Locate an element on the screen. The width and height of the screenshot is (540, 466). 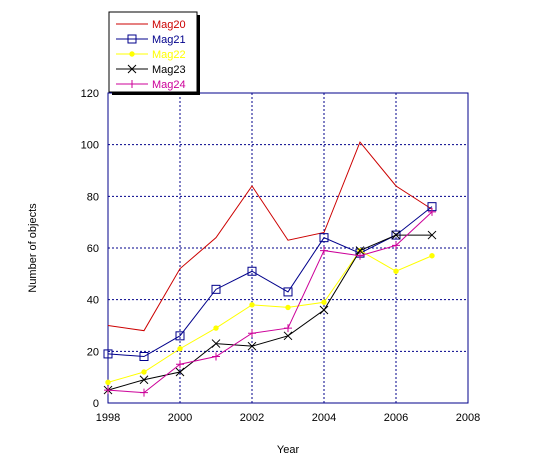
x-tick-label: 2008 is located at coordinates (468, 418).